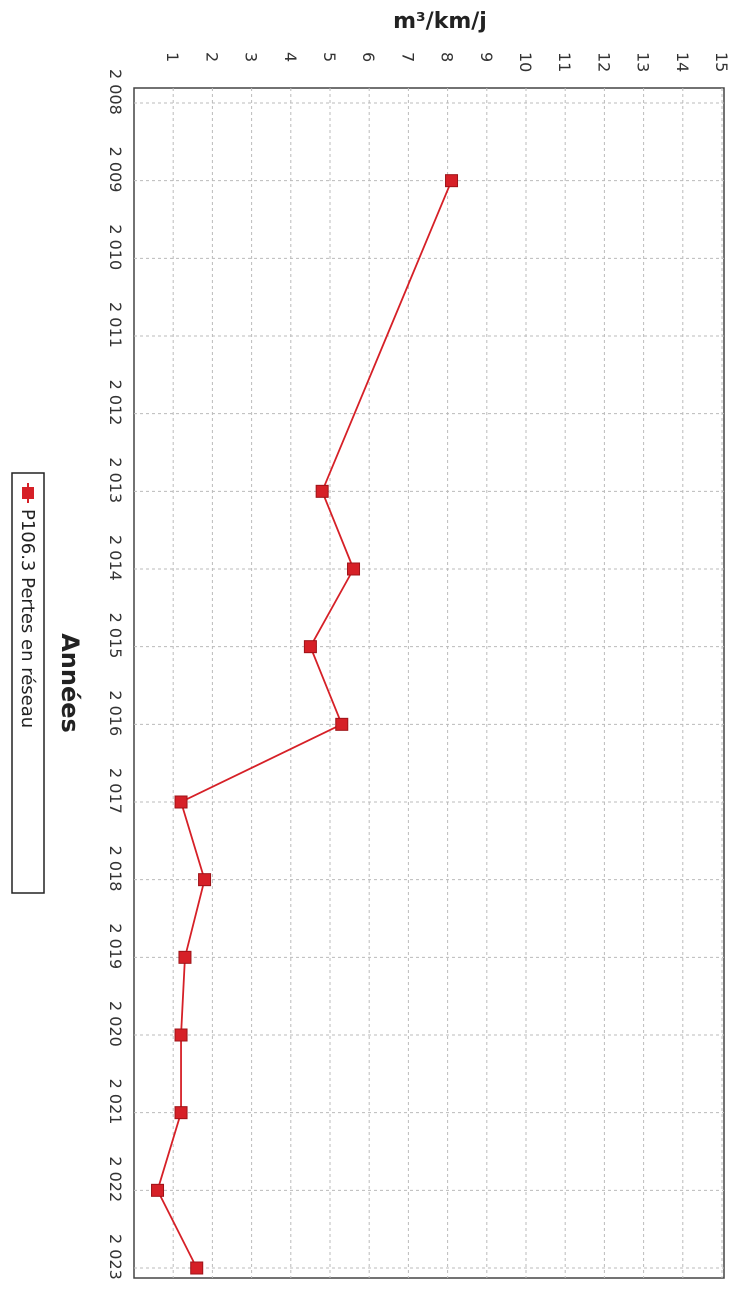 This screenshot has width=742, height=1311. Describe the element at coordinates (603, 62) in the screenshot. I see `y-tick-label: 12` at that location.